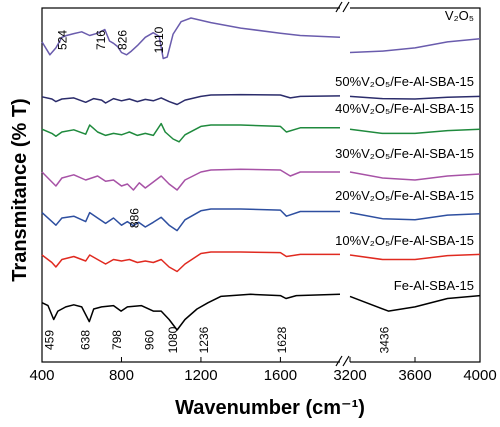 Image resolution: width=500 pixels, height=427 pixels. What do you see at coordinates (121, 375) in the screenshot?
I see `x-tick-label: 800` at bounding box center [121, 375].